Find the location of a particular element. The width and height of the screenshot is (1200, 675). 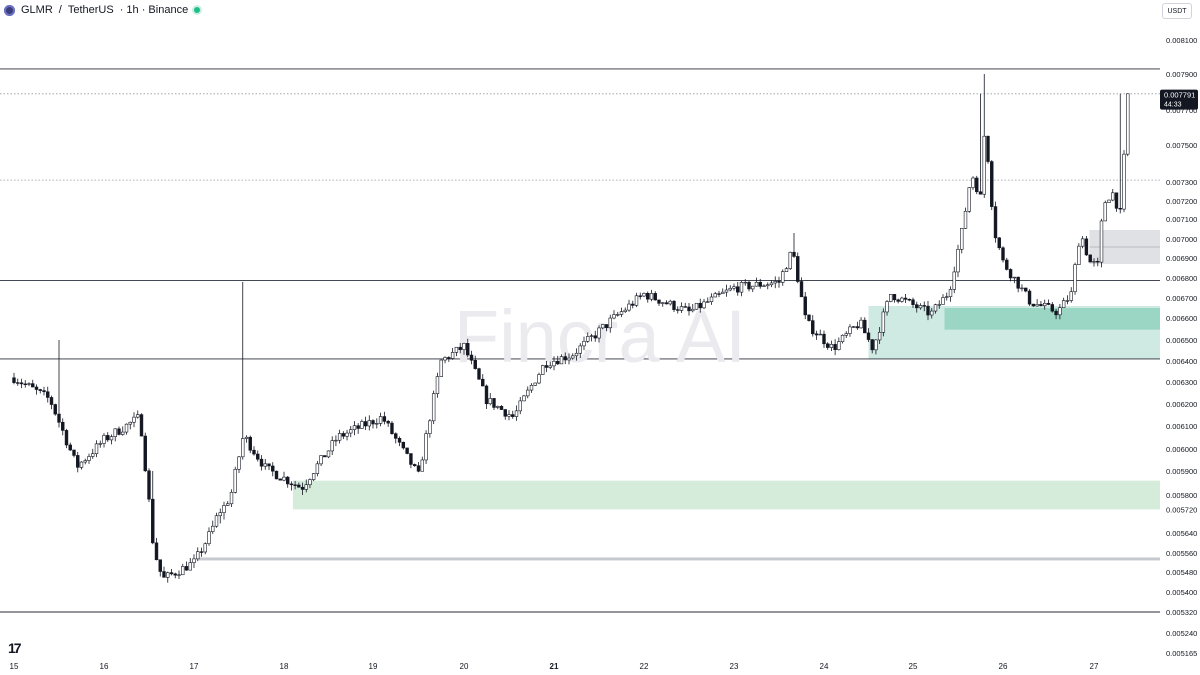

time-tick-label: 23 is located at coordinates (734, 666).